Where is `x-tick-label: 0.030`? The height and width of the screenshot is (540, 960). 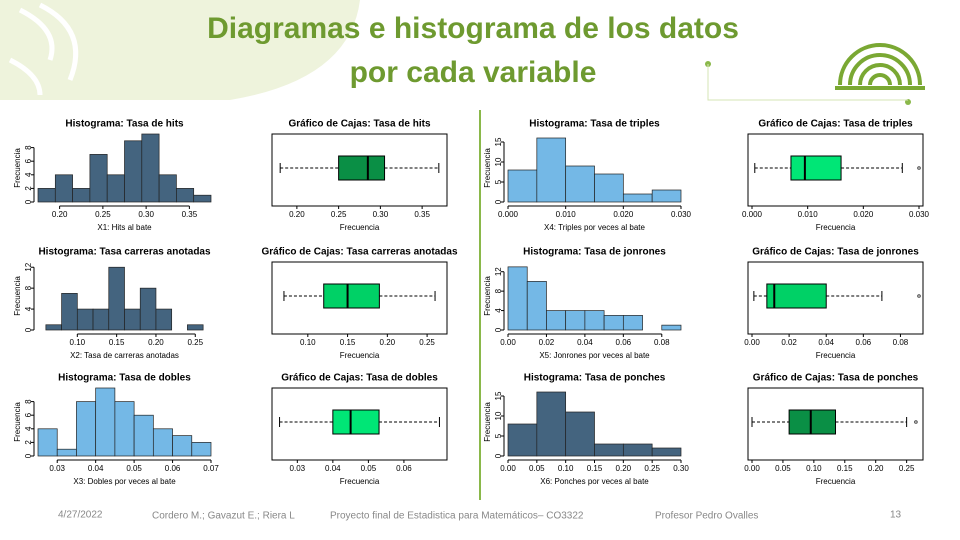
x-tick-label: 0.030 is located at coordinates (681, 214).